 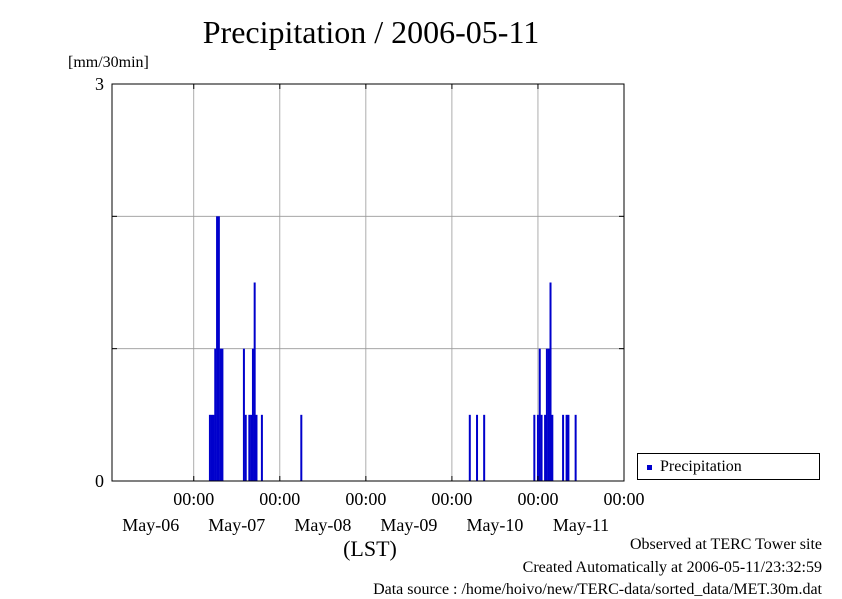 What do you see at coordinates (99, 84) in the screenshot?
I see `y-tick-label: 3` at bounding box center [99, 84].